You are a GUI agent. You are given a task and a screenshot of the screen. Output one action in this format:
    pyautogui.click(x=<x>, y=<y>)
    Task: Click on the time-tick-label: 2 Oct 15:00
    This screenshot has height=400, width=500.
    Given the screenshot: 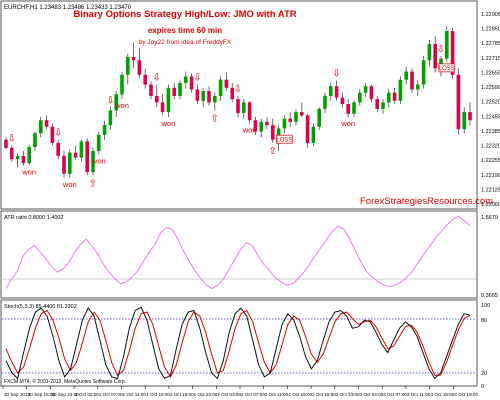 What is the action you would take?
    pyautogui.click(x=300, y=394)
    